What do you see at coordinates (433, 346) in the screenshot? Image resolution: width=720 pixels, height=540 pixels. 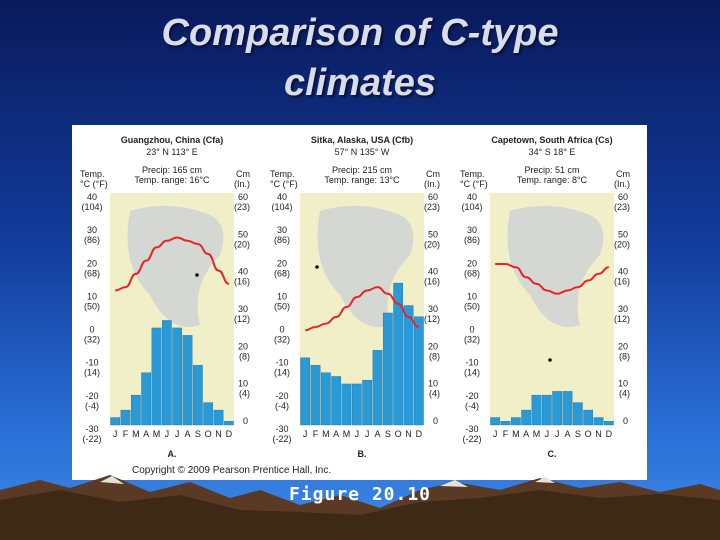 I see `precip-tick-cm: 20` at bounding box center [433, 346].